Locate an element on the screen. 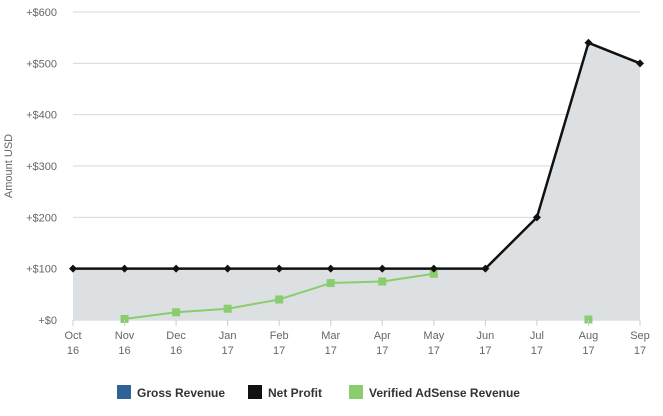 This screenshot has width=663, height=416. y-tick-label: +$400 is located at coordinates (41, 116).